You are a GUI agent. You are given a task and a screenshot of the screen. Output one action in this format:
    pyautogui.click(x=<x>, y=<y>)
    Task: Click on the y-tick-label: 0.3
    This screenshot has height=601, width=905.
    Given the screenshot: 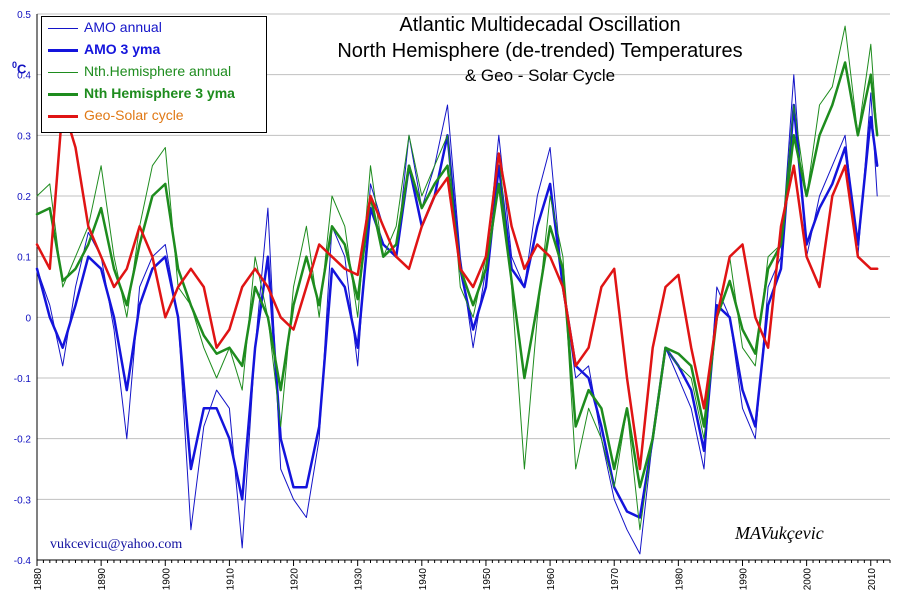 What is the action you would take?
    pyautogui.click(x=24, y=136)
    